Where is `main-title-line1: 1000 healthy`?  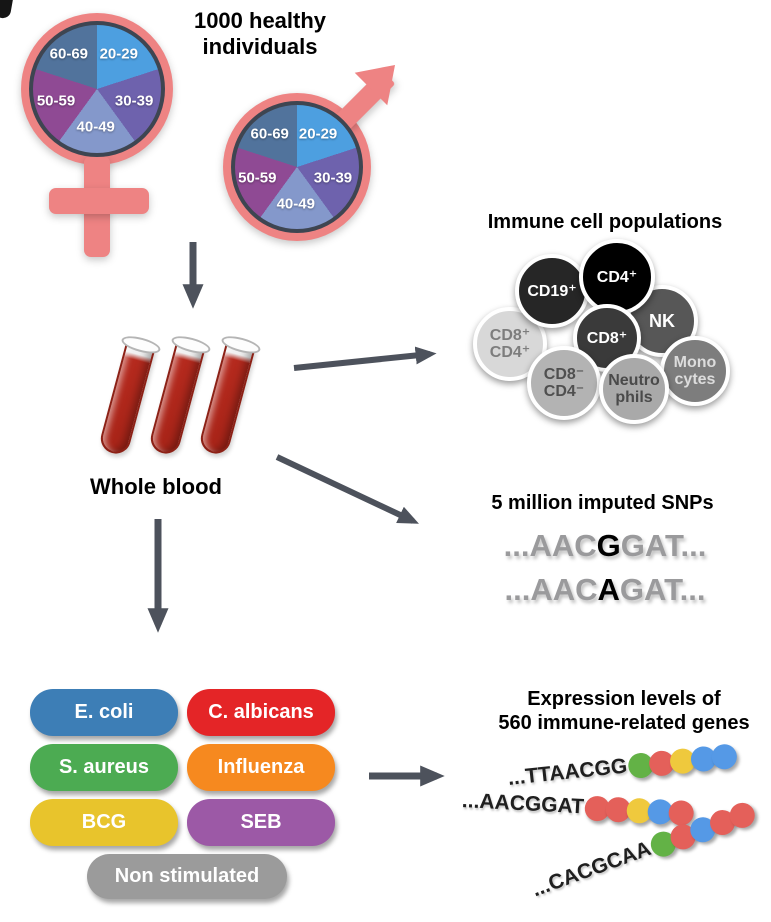
main-title-line1: 1000 healthy is located at coordinates (260, 20).